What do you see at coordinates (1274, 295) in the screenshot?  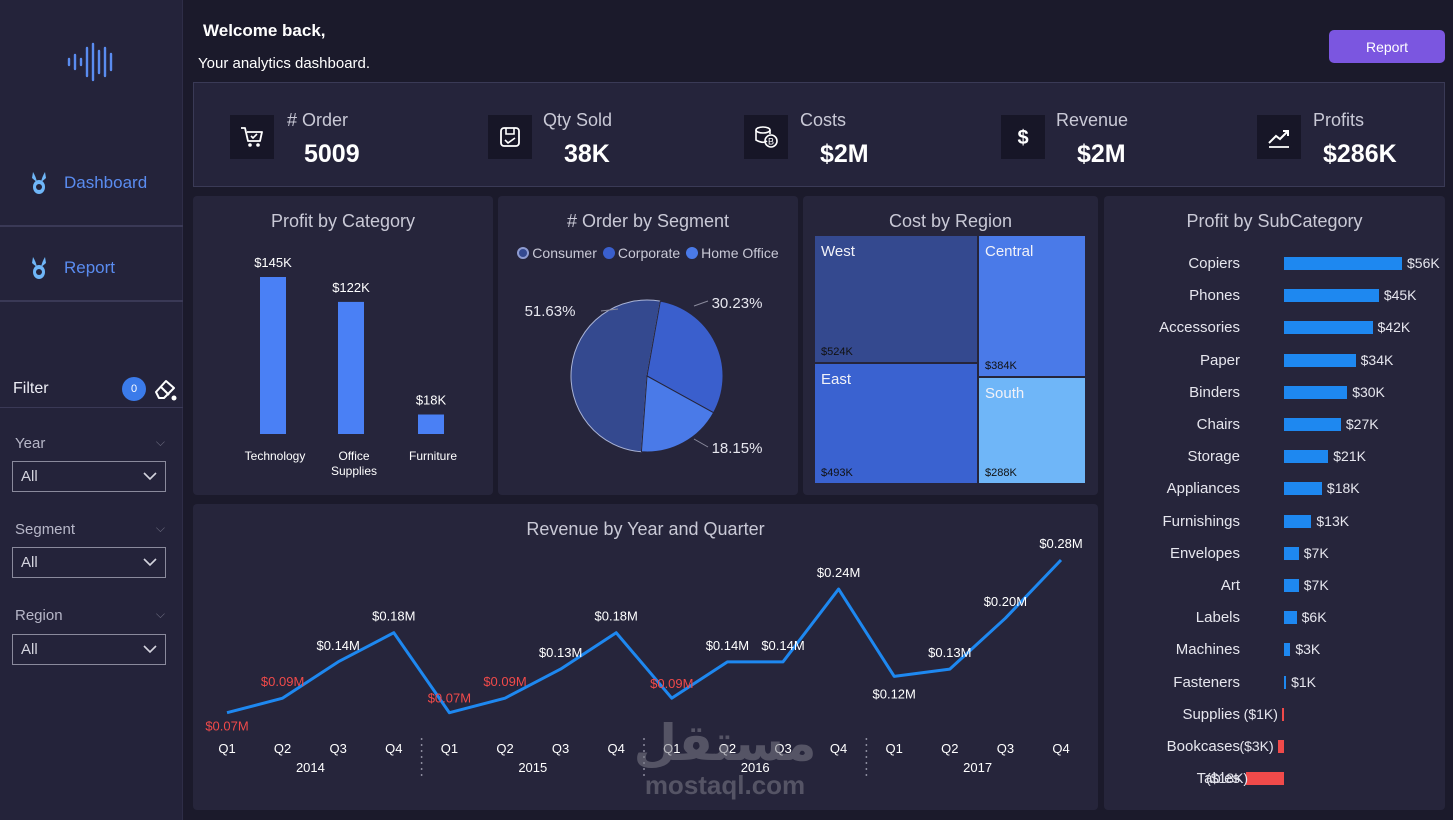 I see `subcategory-row: Phones $45K` at bounding box center [1274, 295].